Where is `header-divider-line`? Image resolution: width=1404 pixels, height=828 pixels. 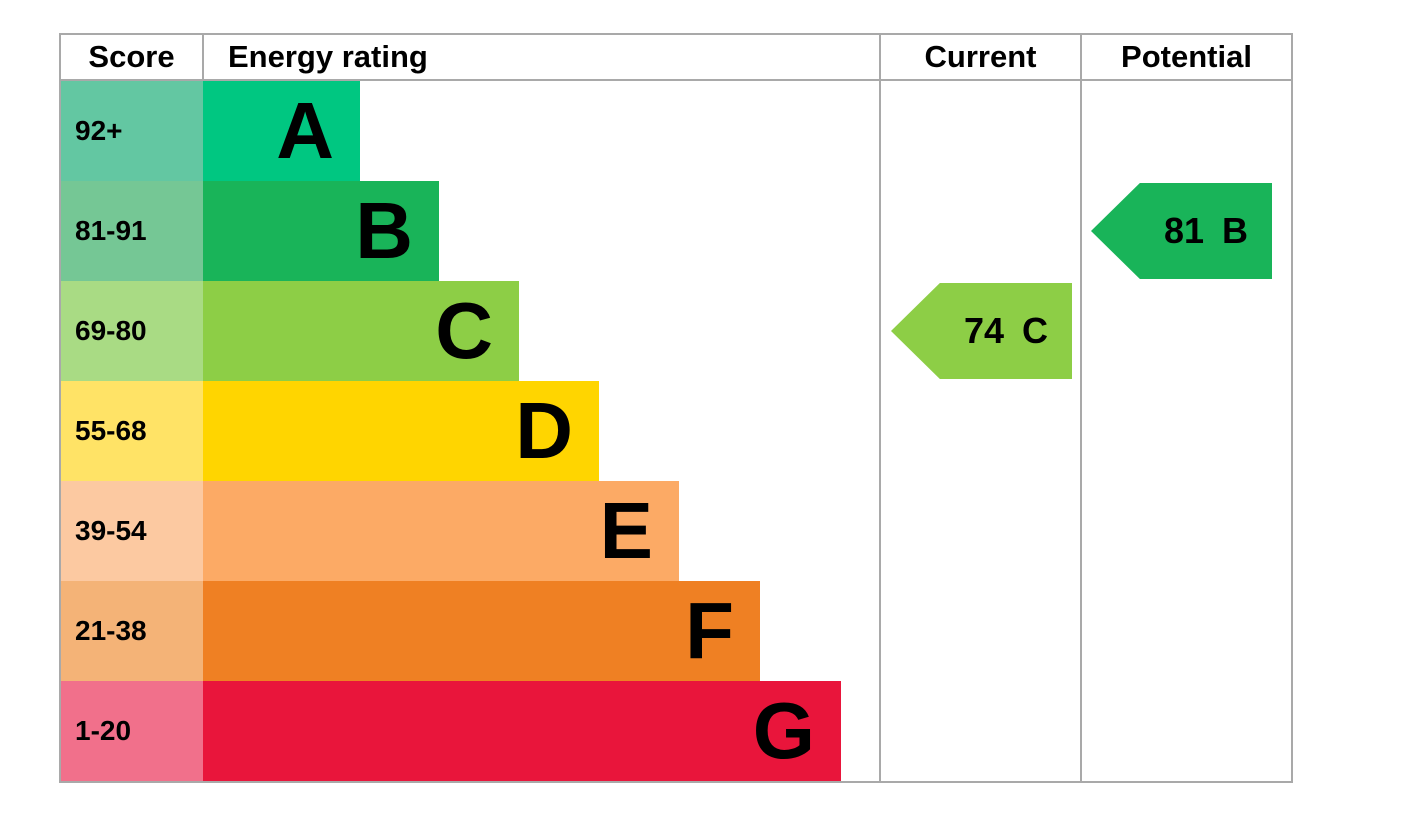
header-divider-line is located at coordinates (676, 80).